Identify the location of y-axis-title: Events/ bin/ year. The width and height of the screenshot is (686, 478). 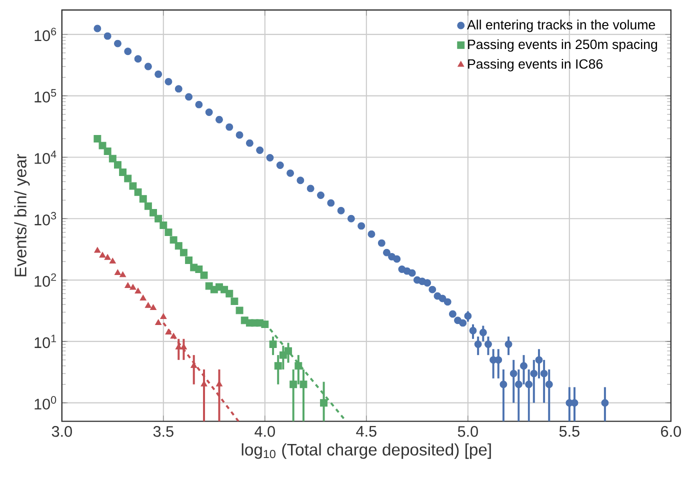
(22, 215).